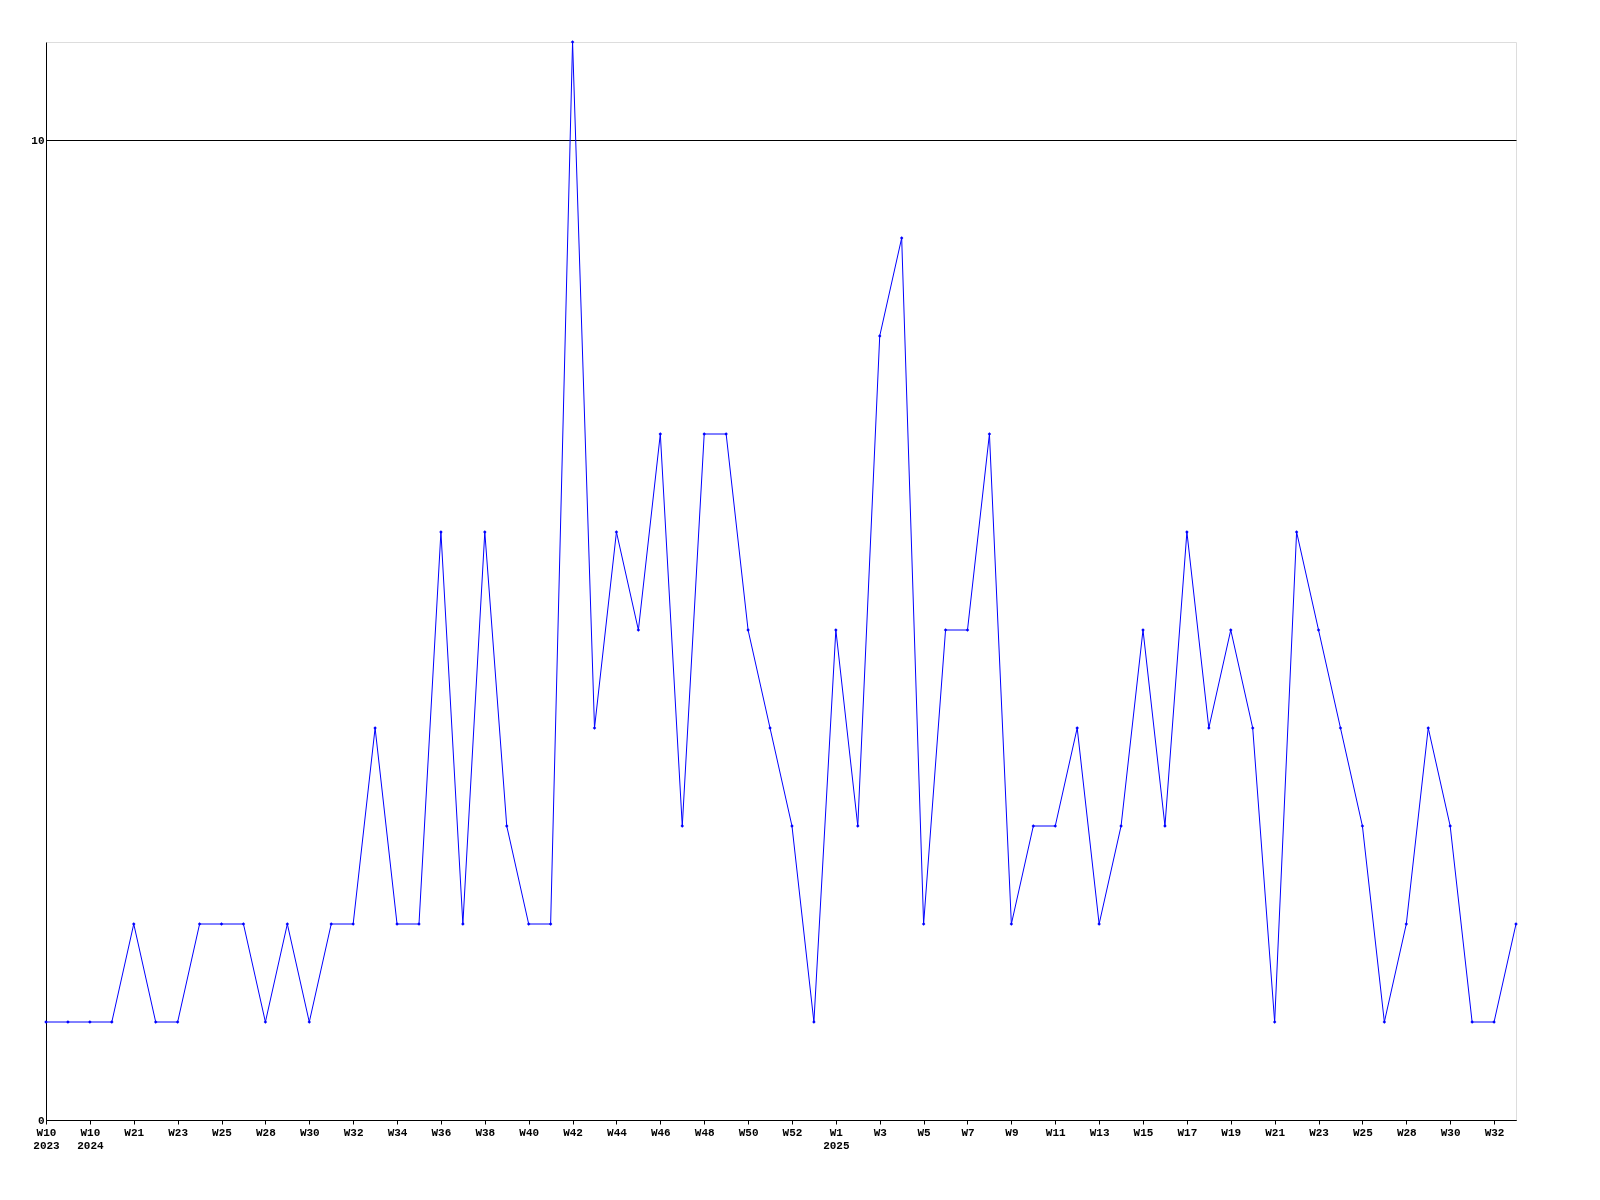 The image size is (1600, 1200). What do you see at coordinates (90, 1139) in the screenshot?
I see `x-tick-label: W10 2024` at bounding box center [90, 1139].